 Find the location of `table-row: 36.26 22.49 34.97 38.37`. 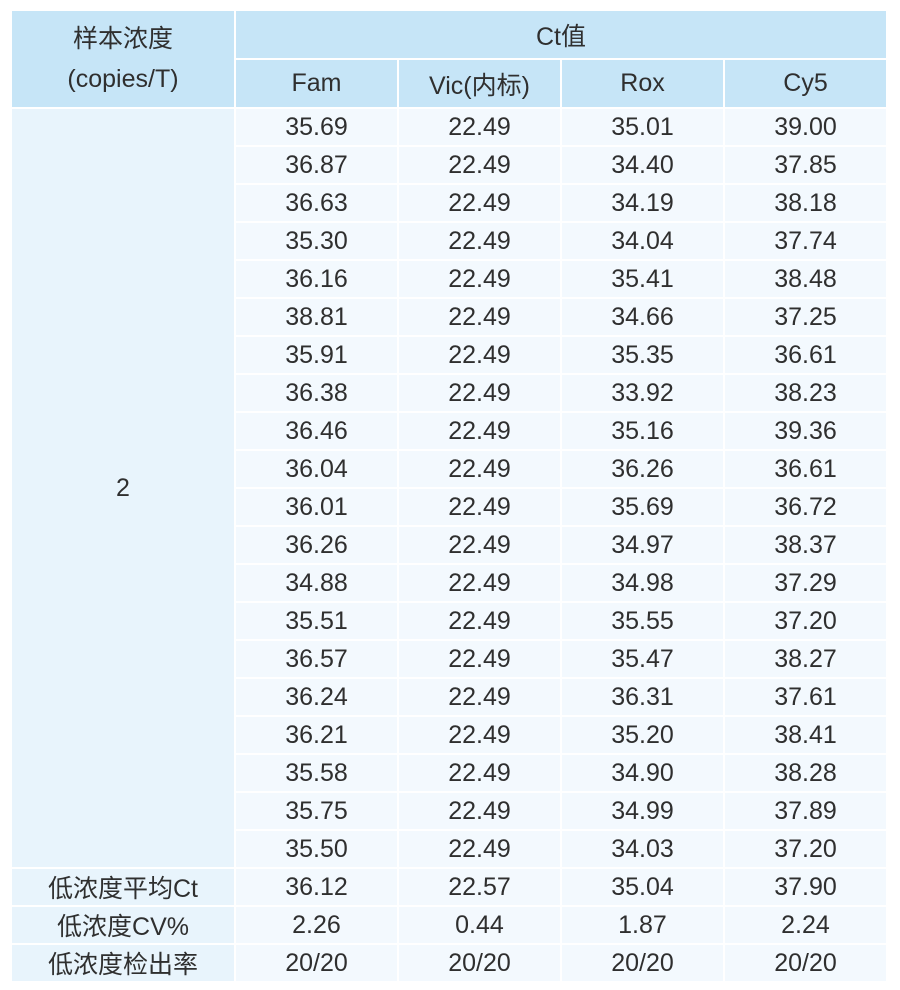

table-row: 36.26 22.49 34.97 38.37 is located at coordinates (449, 545).